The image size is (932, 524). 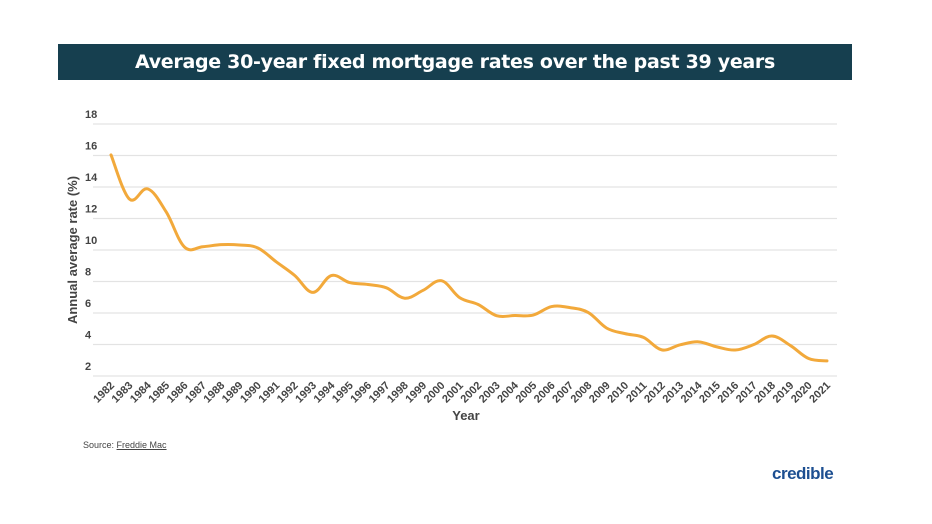 I want to click on y-tick-label: 8, so click(x=88, y=273).